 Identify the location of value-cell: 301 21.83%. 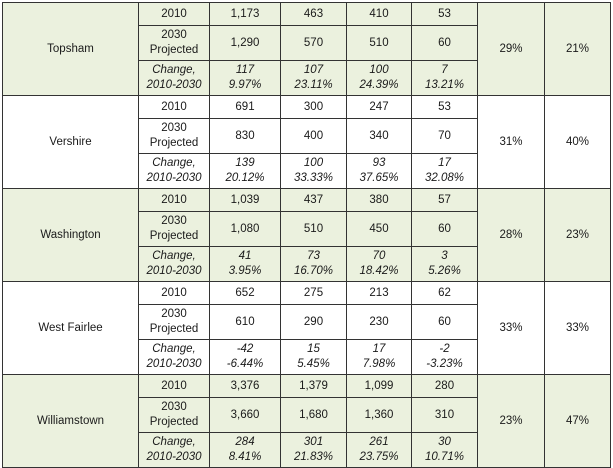
(313, 450).